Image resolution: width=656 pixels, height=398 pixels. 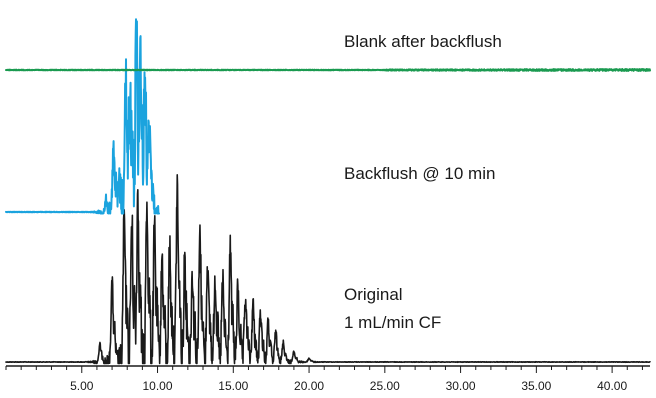 What do you see at coordinates (348, 386) in the screenshot?
I see `x-axis-tick-labels: 5.00 10.00 15.00 20.00 25.00 30.00 35.00 40.00` at bounding box center [348, 386].